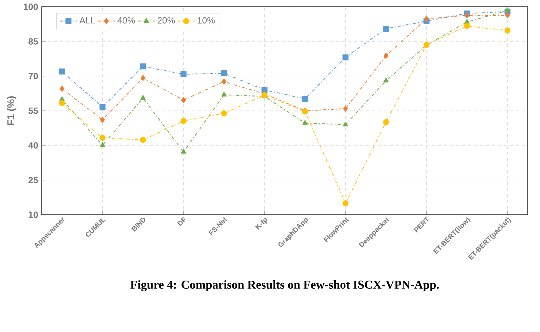  Describe the element at coordinates (285, 286) in the screenshot. I see `caption: Figure 4: Comparison Results on Few-shot ISCX-VPN-App.` at that location.